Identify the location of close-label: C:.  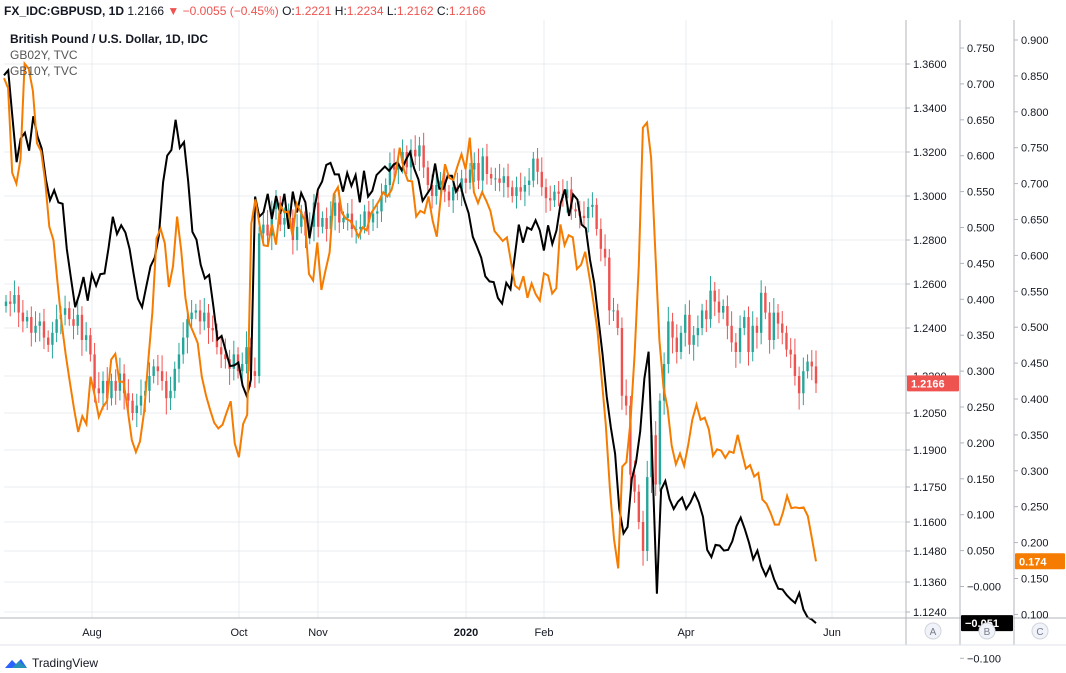
(442, 11).